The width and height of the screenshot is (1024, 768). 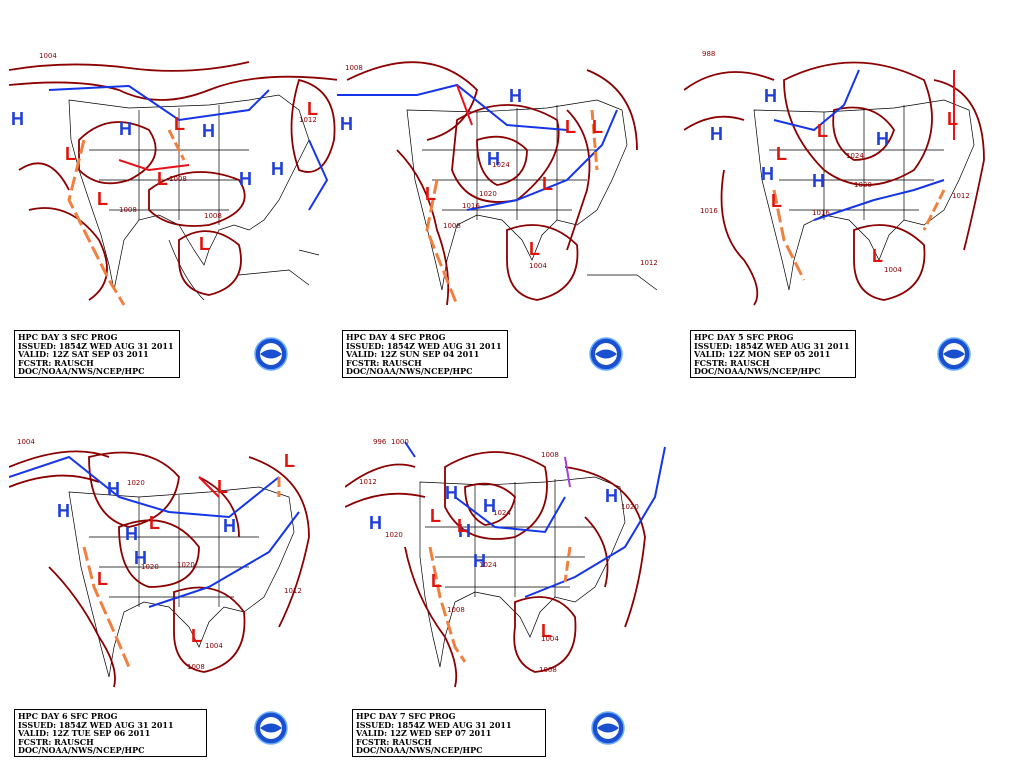 I want to click on info-valid: VALID: 12Z SUN SEP 04 2011, so click(x=413, y=354).